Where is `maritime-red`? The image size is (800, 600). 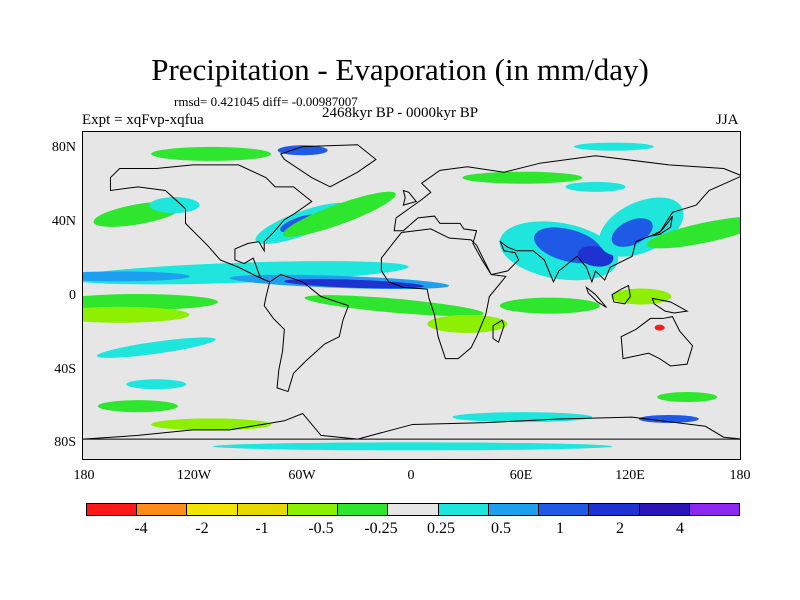
maritime-red is located at coordinates (659, 327).